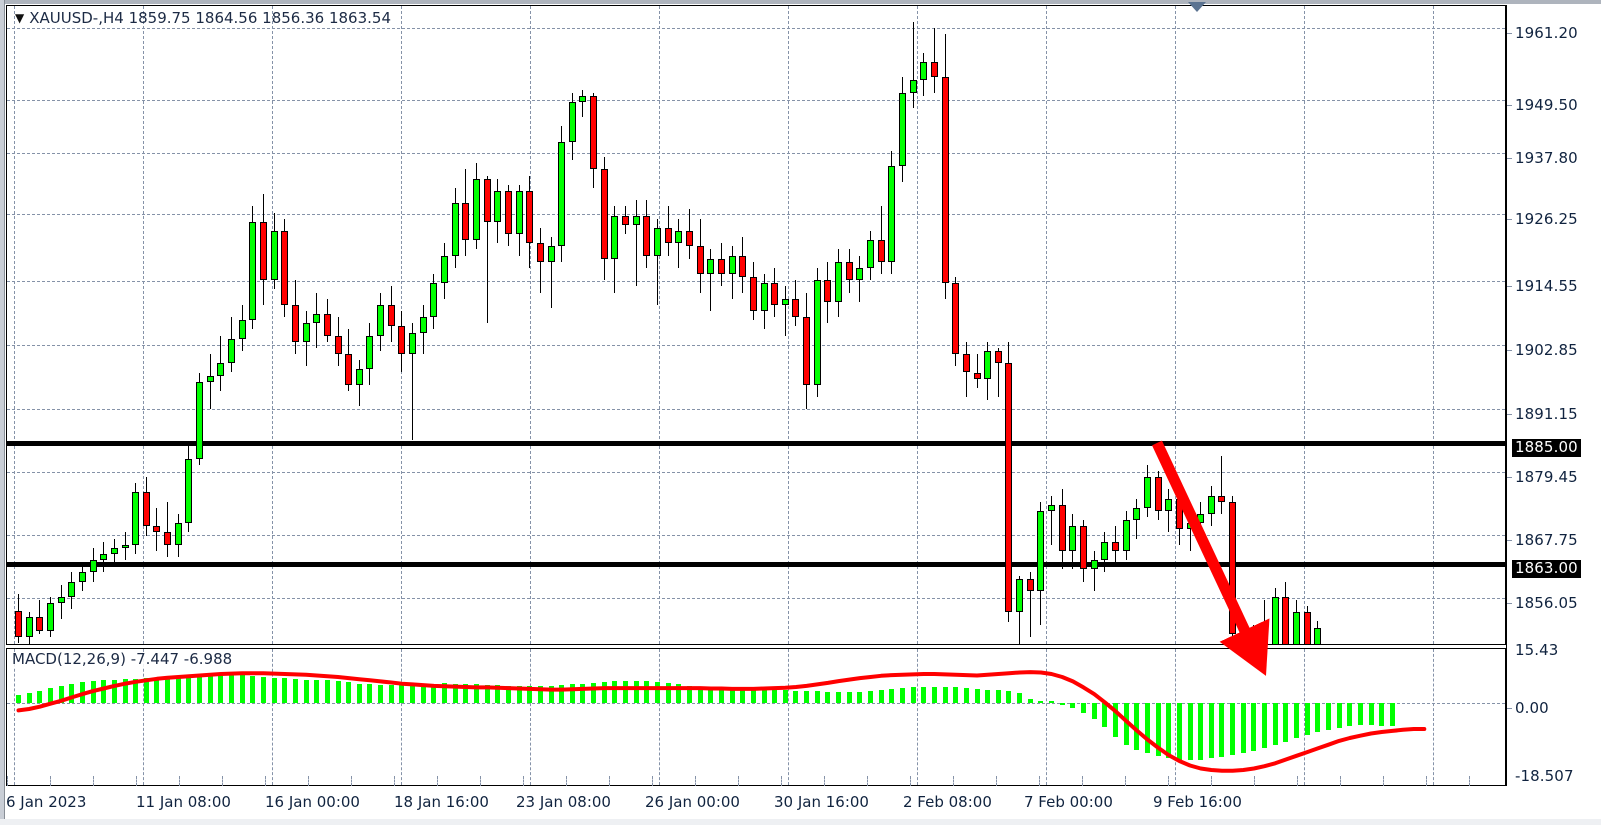  What do you see at coordinates (20, 18) in the screenshot?
I see `chevron-down-icon: ▼` at bounding box center [20, 18].